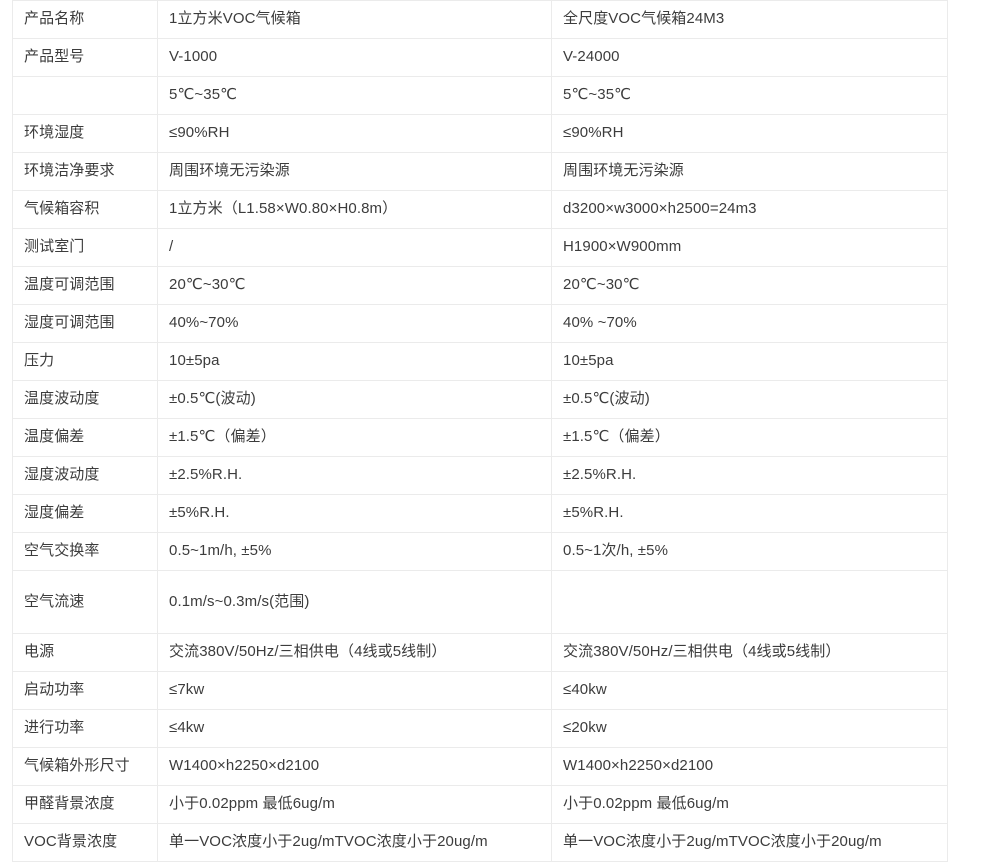 The width and height of the screenshot is (988, 865). What do you see at coordinates (749, 842) in the screenshot?
I see `spec-value-cell-model-b: 单一VOC浓度小于2ug/mTVOC浓度小于20ug/m` at bounding box center [749, 842].